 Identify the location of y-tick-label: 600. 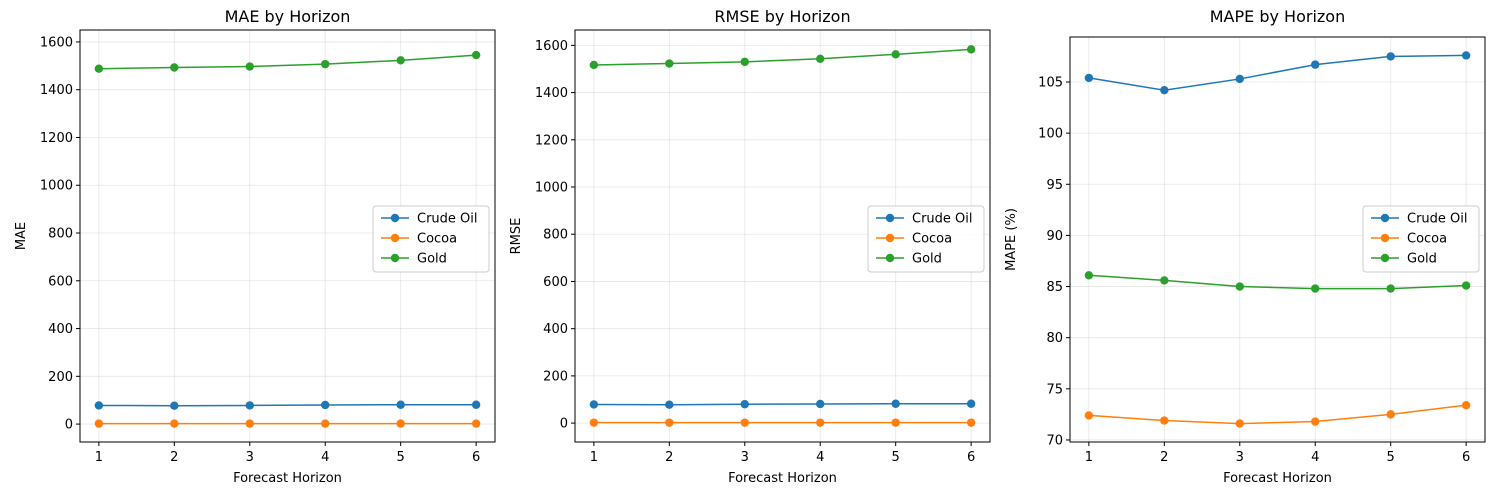
(60, 281).